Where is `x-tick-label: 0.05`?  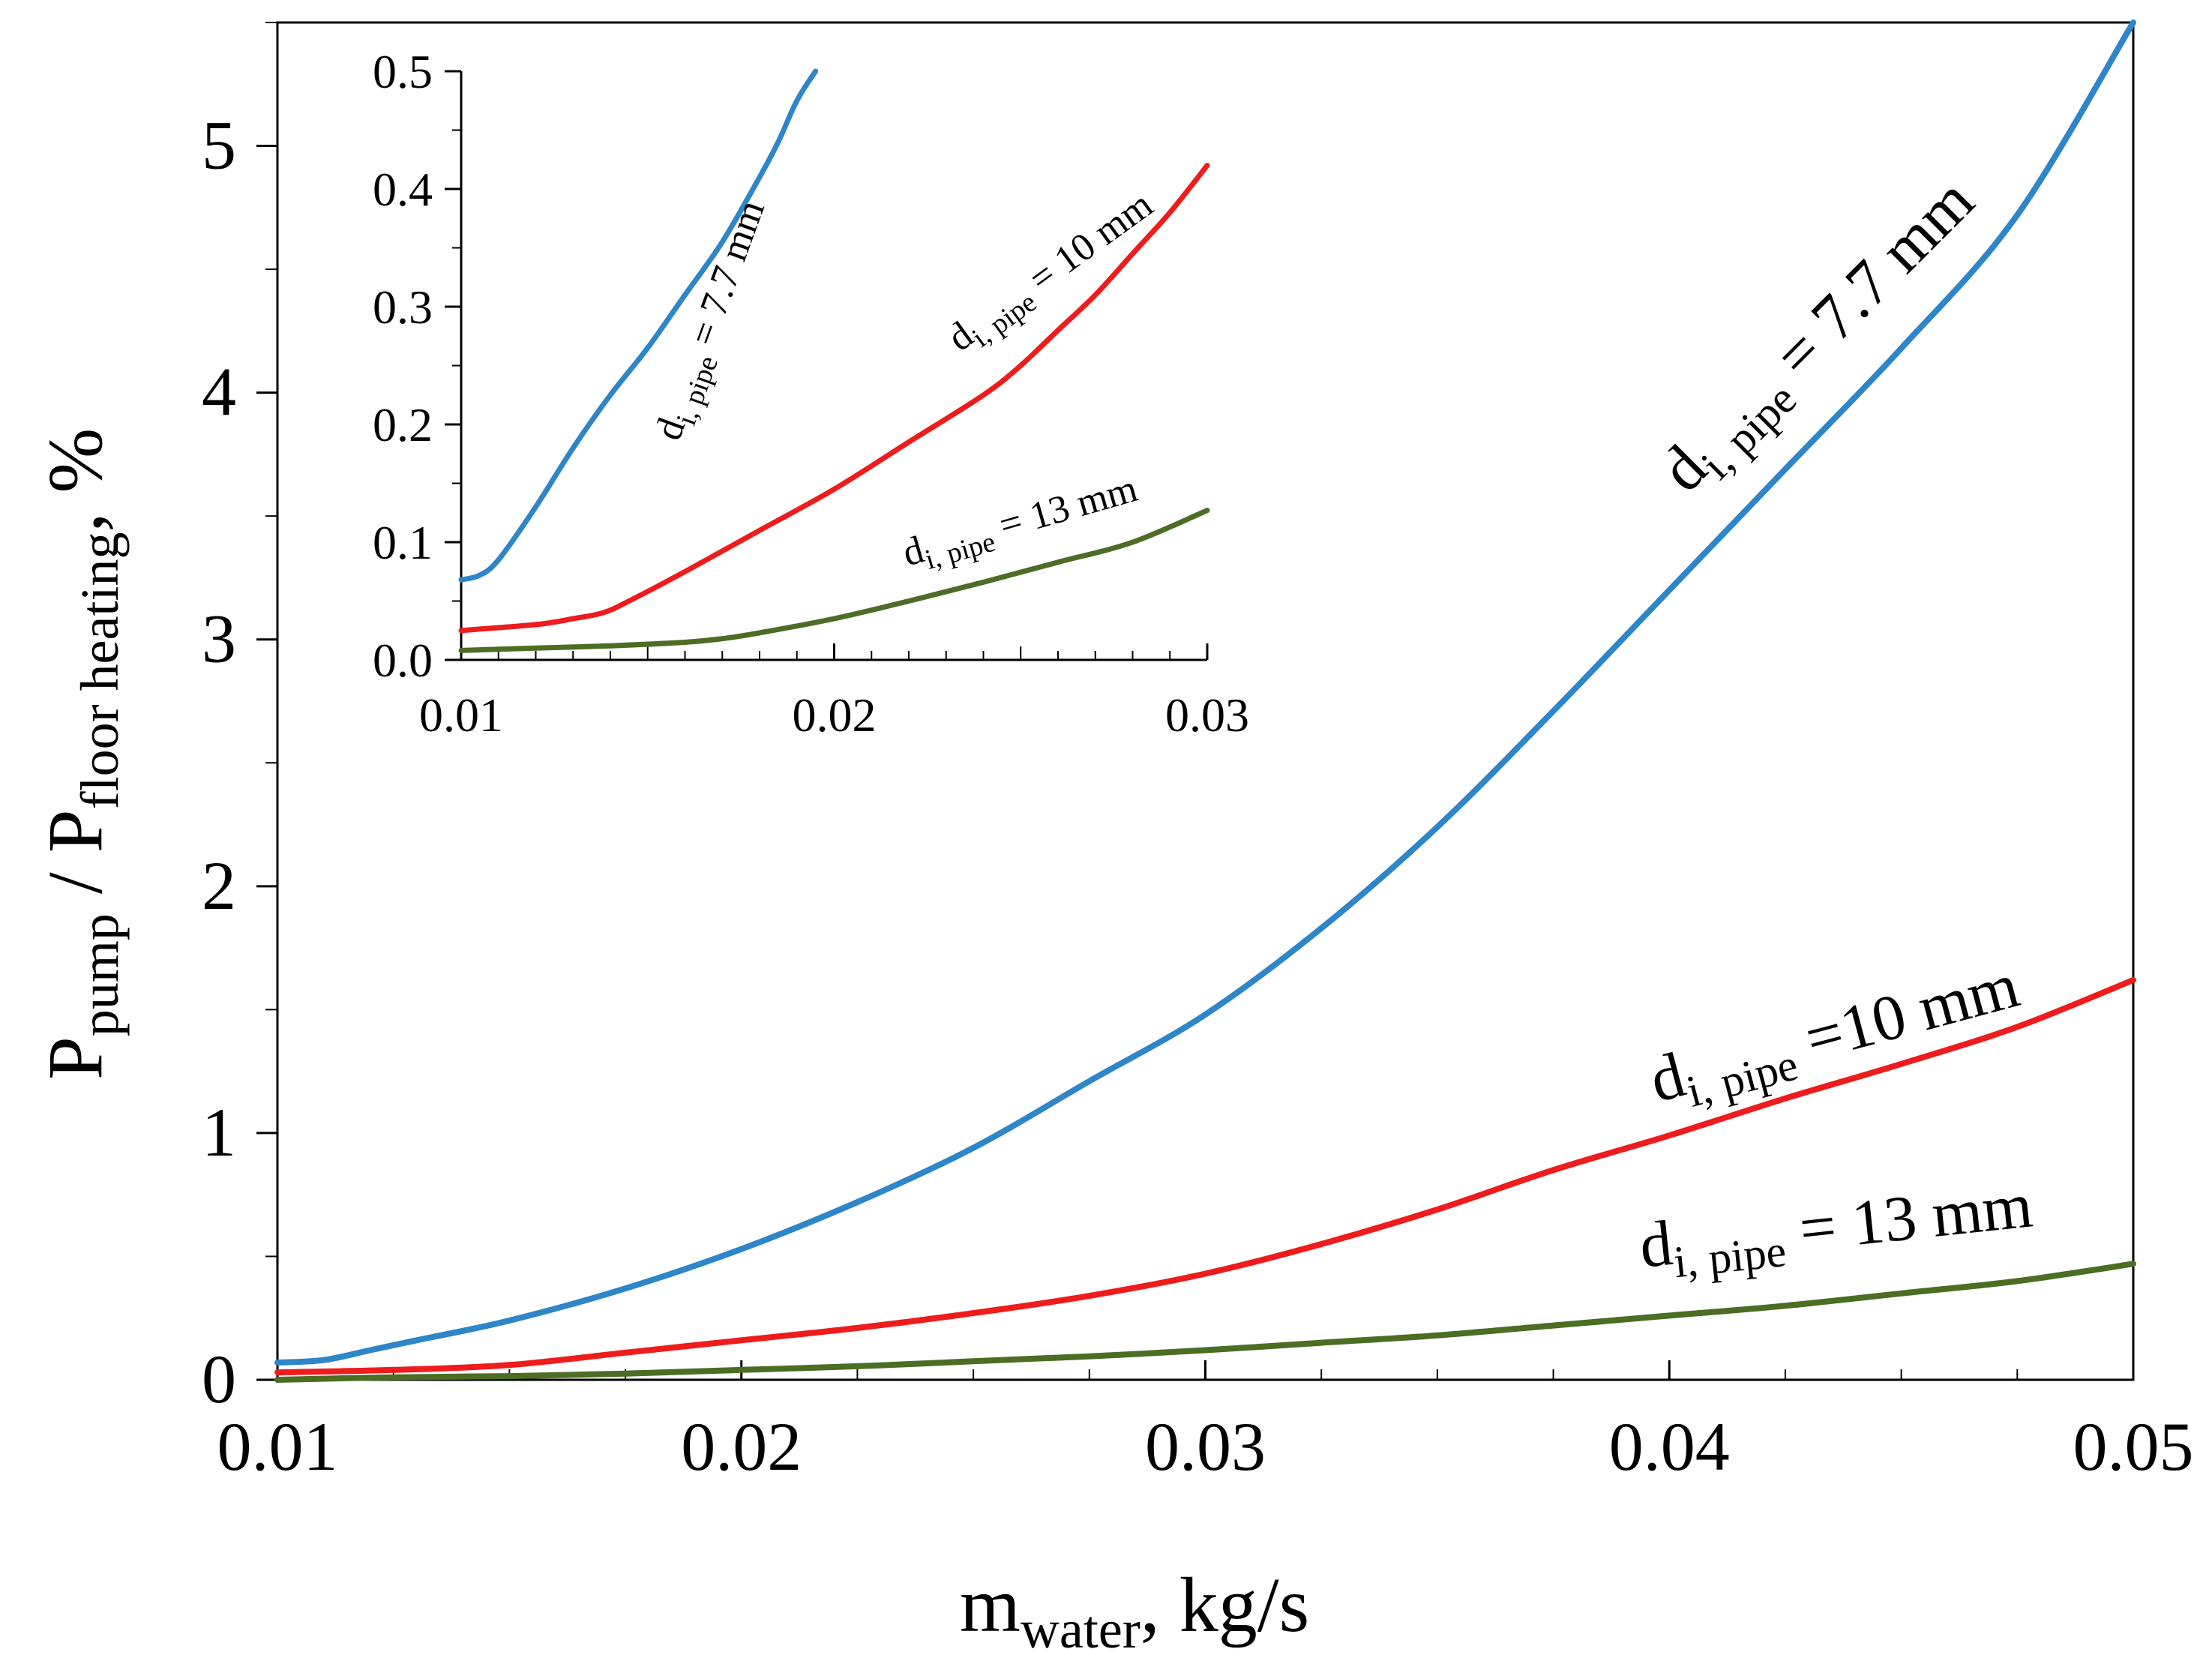 x-tick-label: 0.05 is located at coordinates (2133, 1447).